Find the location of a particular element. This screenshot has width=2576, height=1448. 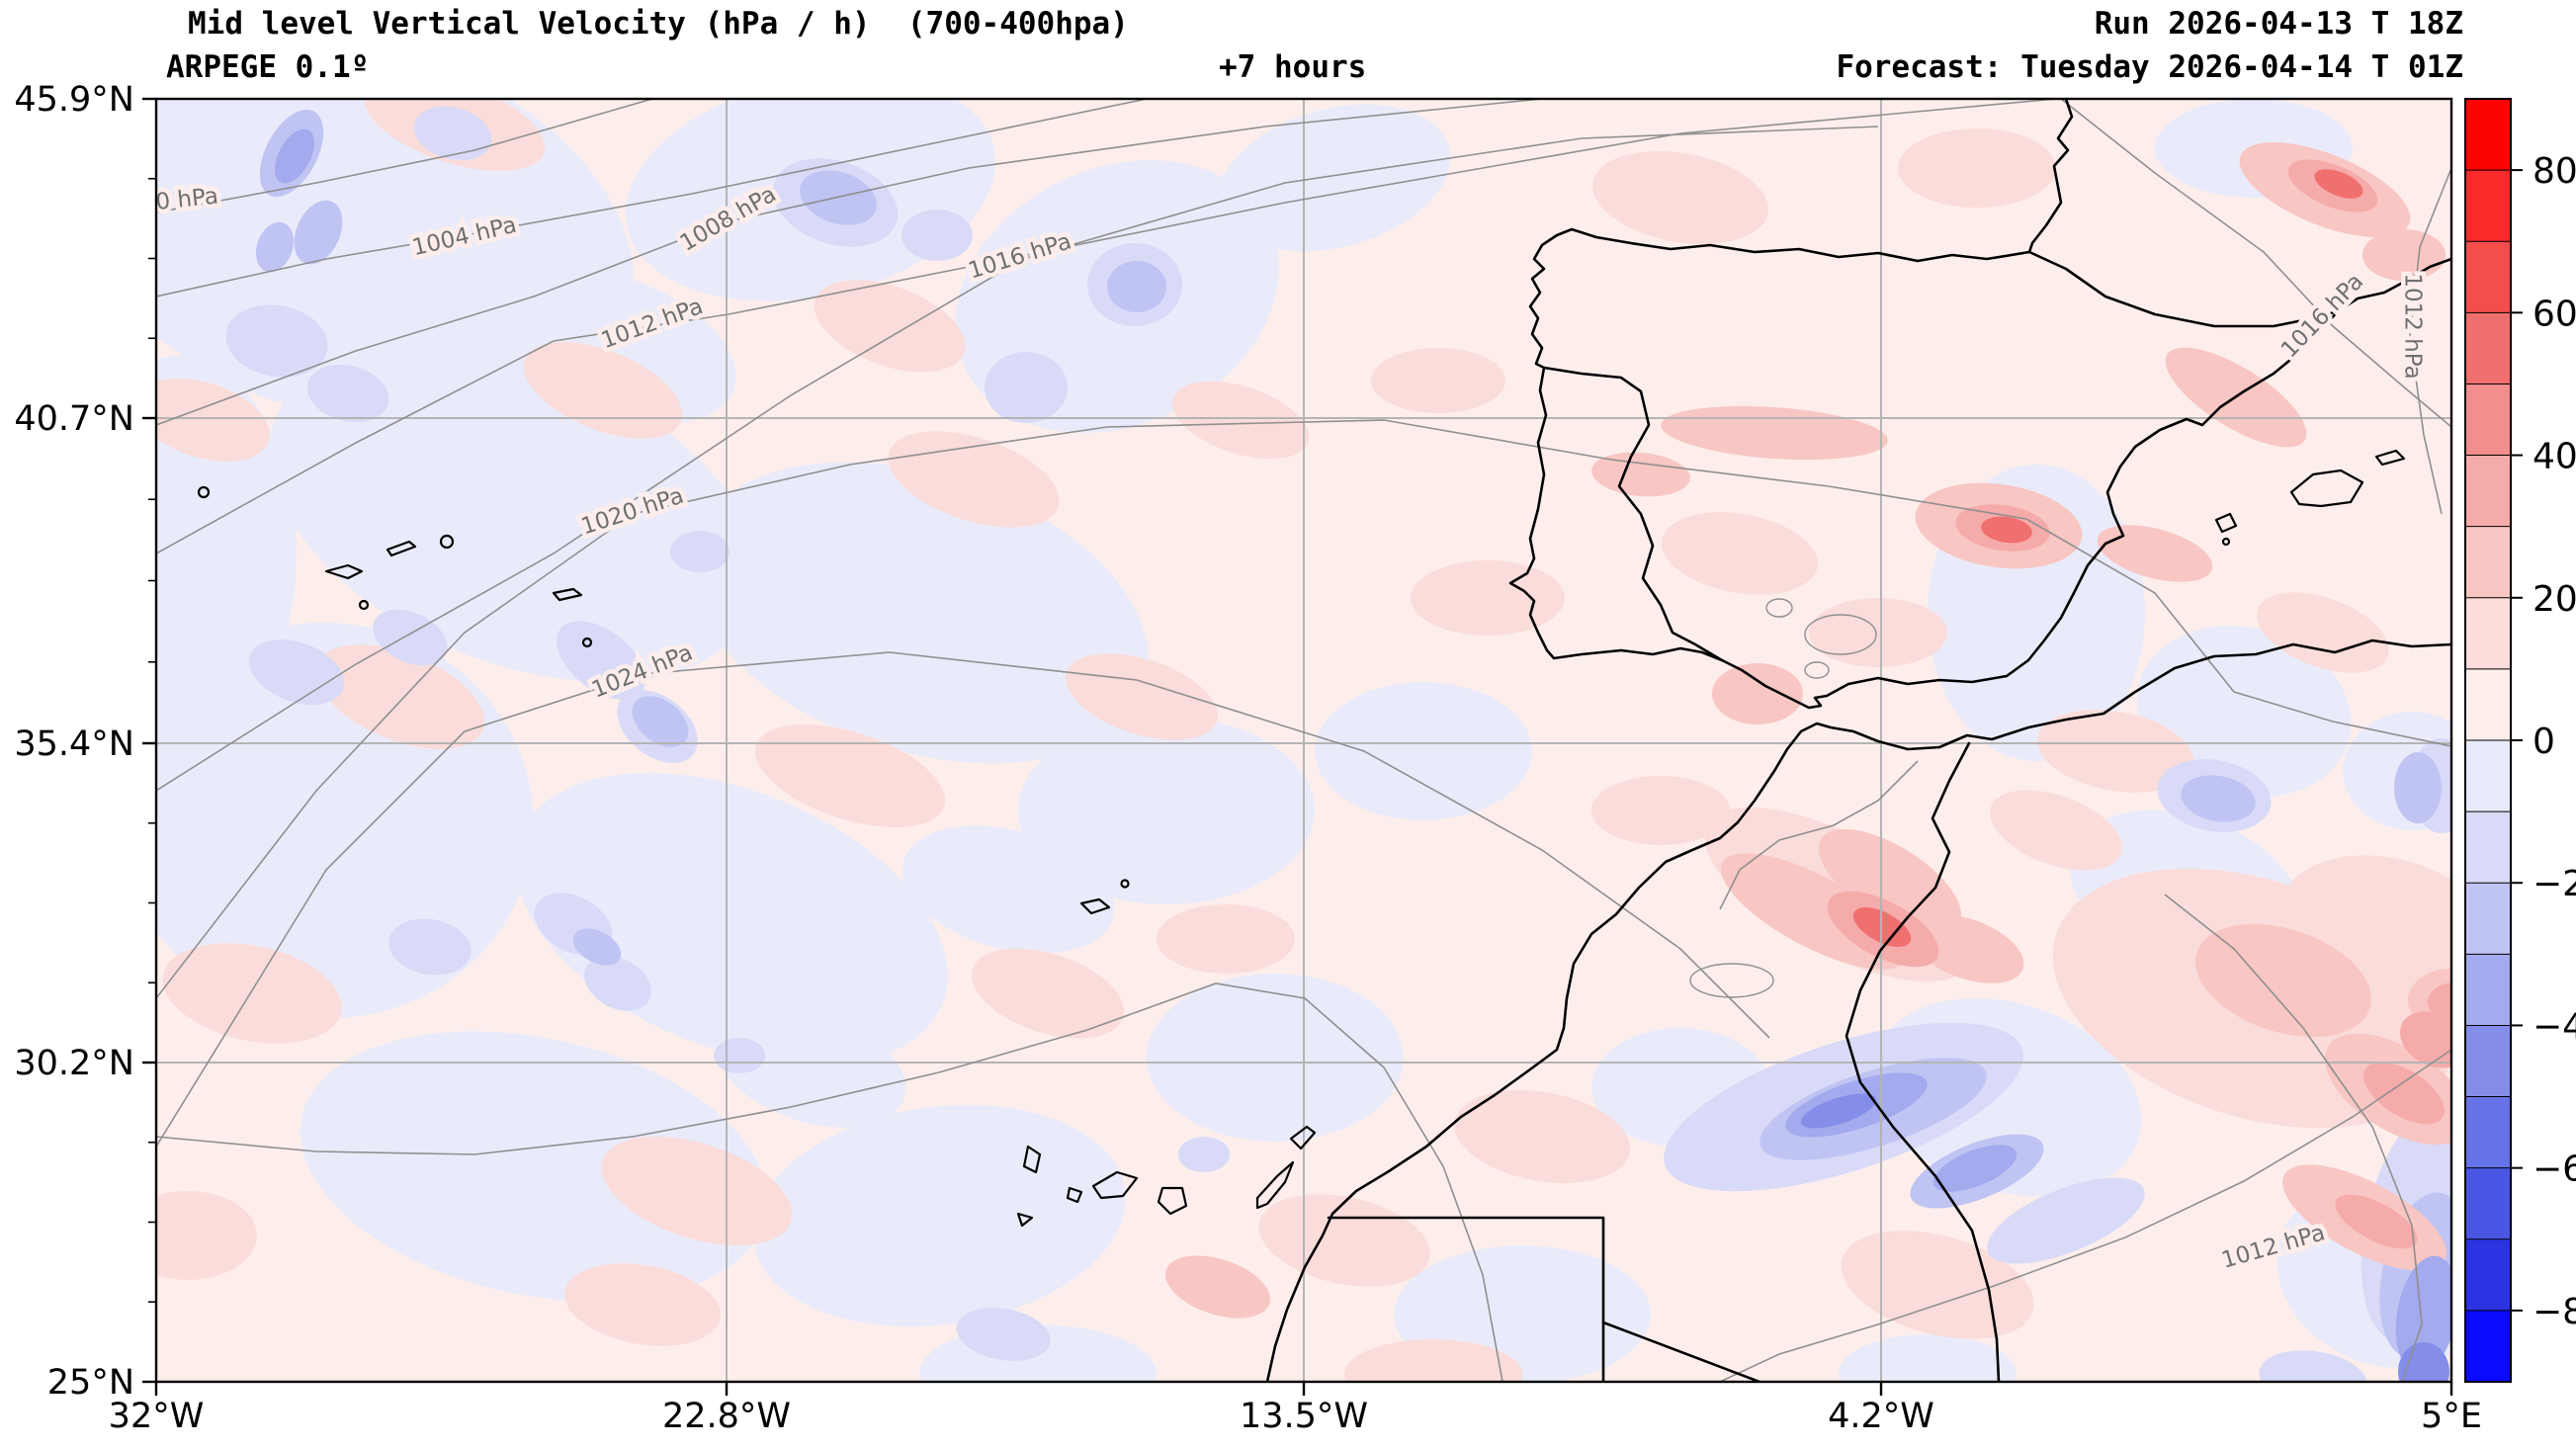

colorbar-tick-label: 60 is located at coordinates (2554, 314).